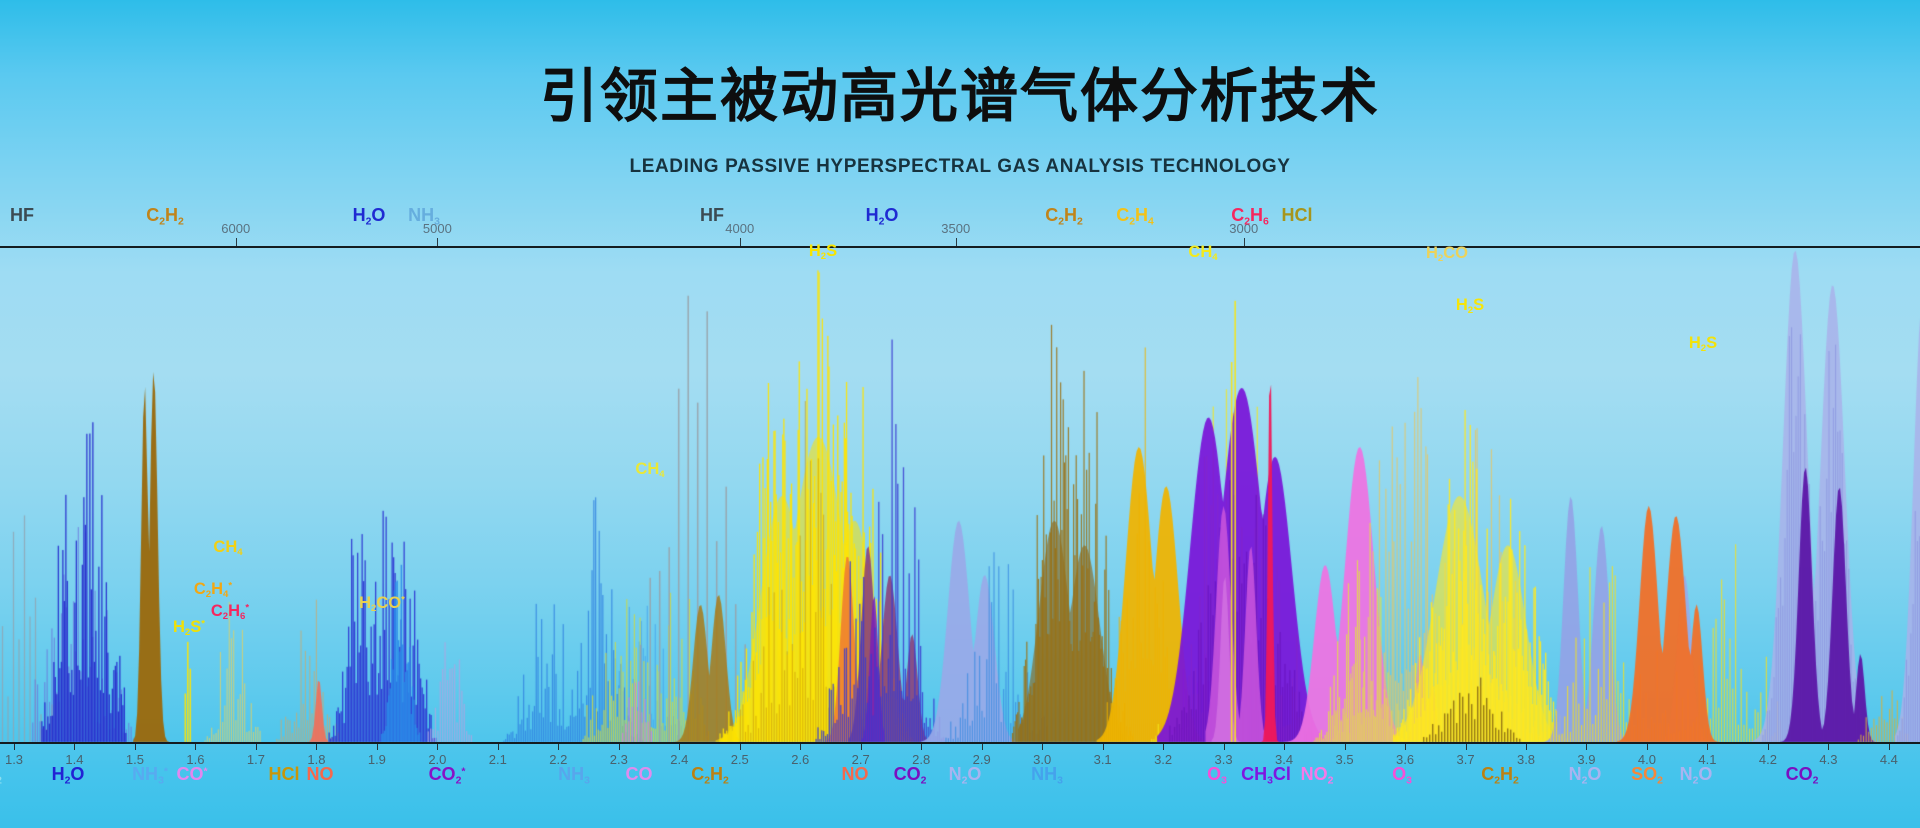  What do you see at coordinates (1405, 759) in the screenshot?
I see `bottom-axis-tick-label: 3.6` at bounding box center [1405, 759].